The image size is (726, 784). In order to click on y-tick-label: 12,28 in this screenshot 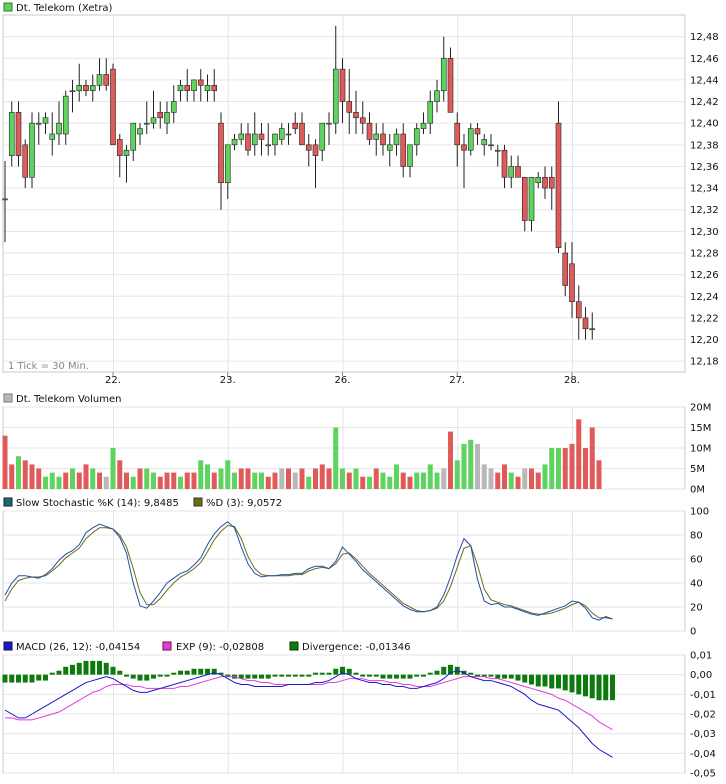, I will do `click(704, 254)`.